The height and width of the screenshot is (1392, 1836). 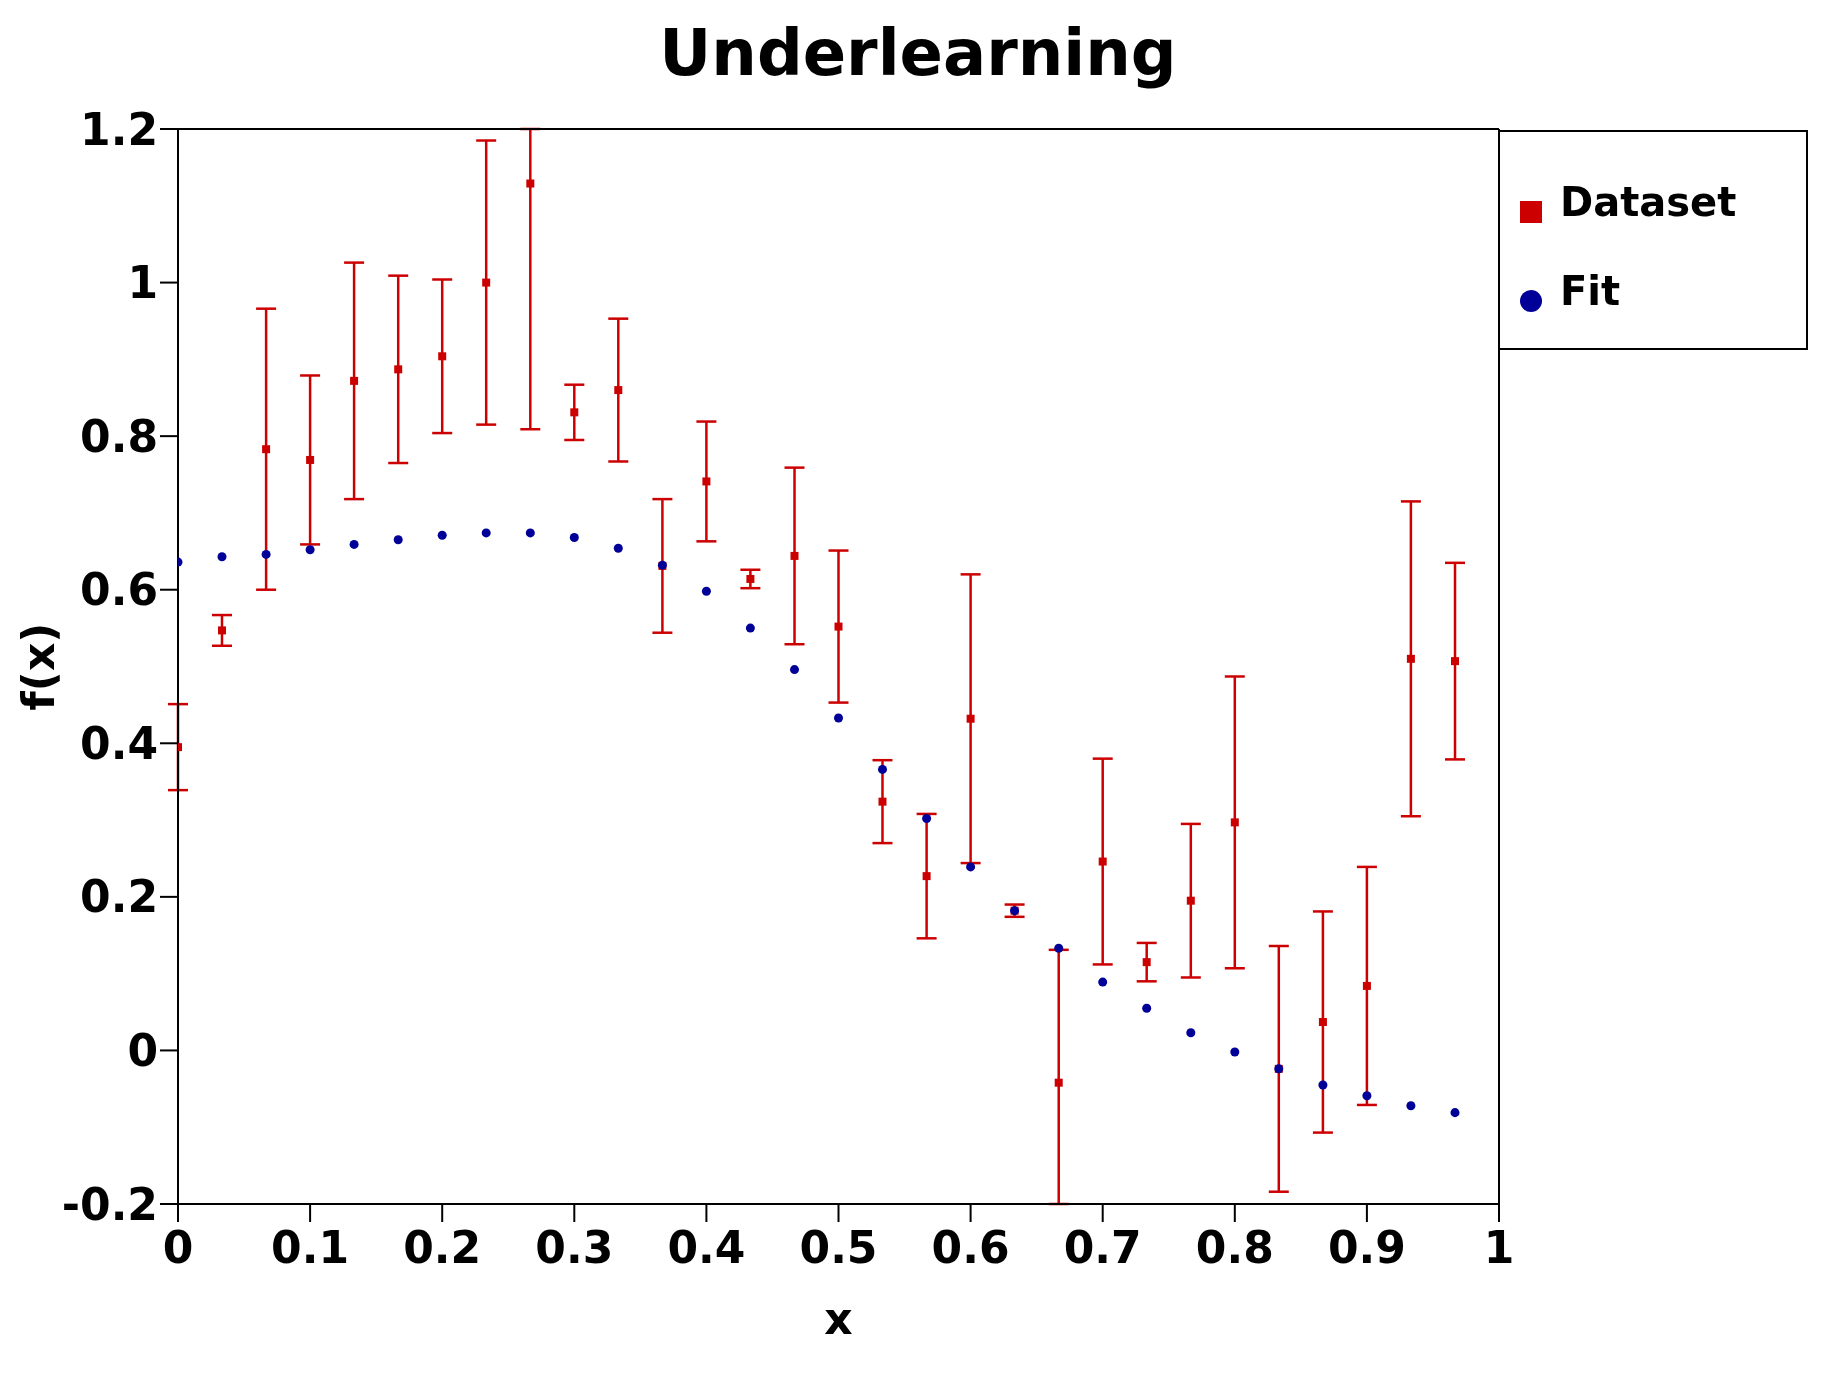 What do you see at coordinates (838, 1248) in the screenshot?
I see `x-tick-label: 0.5` at bounding box center [838, 1248].